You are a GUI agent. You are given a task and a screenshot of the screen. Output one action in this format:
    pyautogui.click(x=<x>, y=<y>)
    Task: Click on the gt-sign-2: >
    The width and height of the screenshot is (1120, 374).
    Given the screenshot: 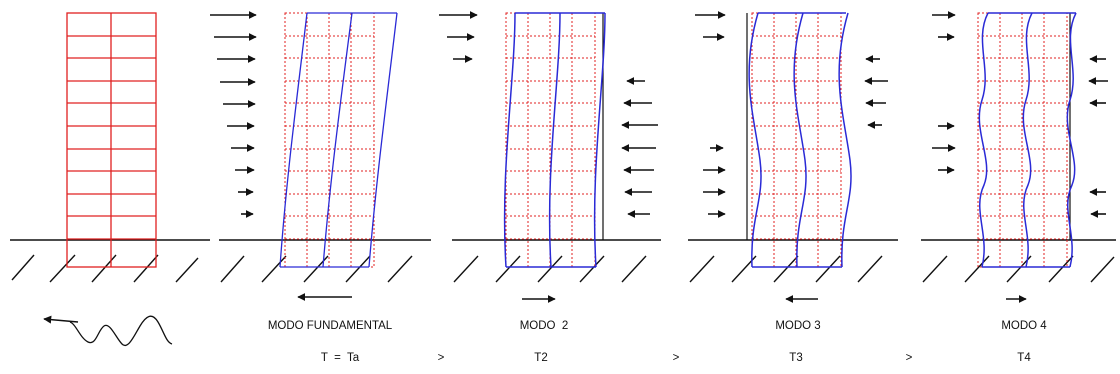 What is the action you would take?
    pyautogui.click(x=676, y=358)
    